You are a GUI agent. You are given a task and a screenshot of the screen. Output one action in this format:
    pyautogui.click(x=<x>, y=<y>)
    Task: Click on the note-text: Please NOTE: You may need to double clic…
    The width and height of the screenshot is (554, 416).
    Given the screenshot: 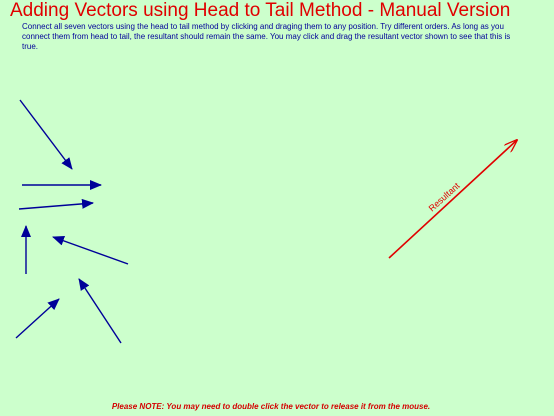 What is the action you would take?
    pyautogui.click(x=271, y=406)
    